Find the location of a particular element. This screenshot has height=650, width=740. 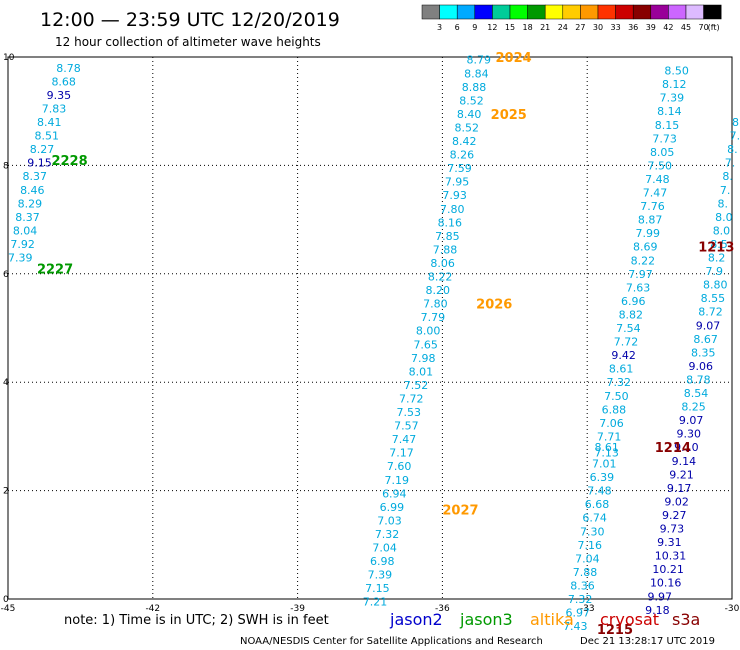

wave-height-point: 8.35 is located at coordinates (703, 352).